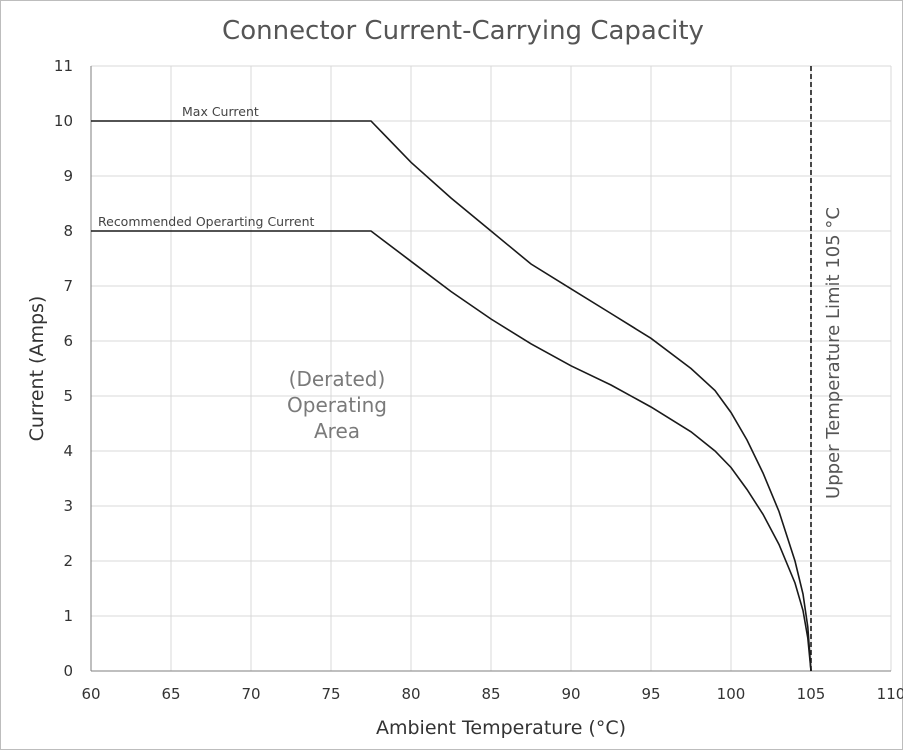 This screenshot has height=751, width=903. What do you see at coordinates (490, 694) in the screenshot?
I see `x-tick-label: 85` at bounding box center [490, 694].